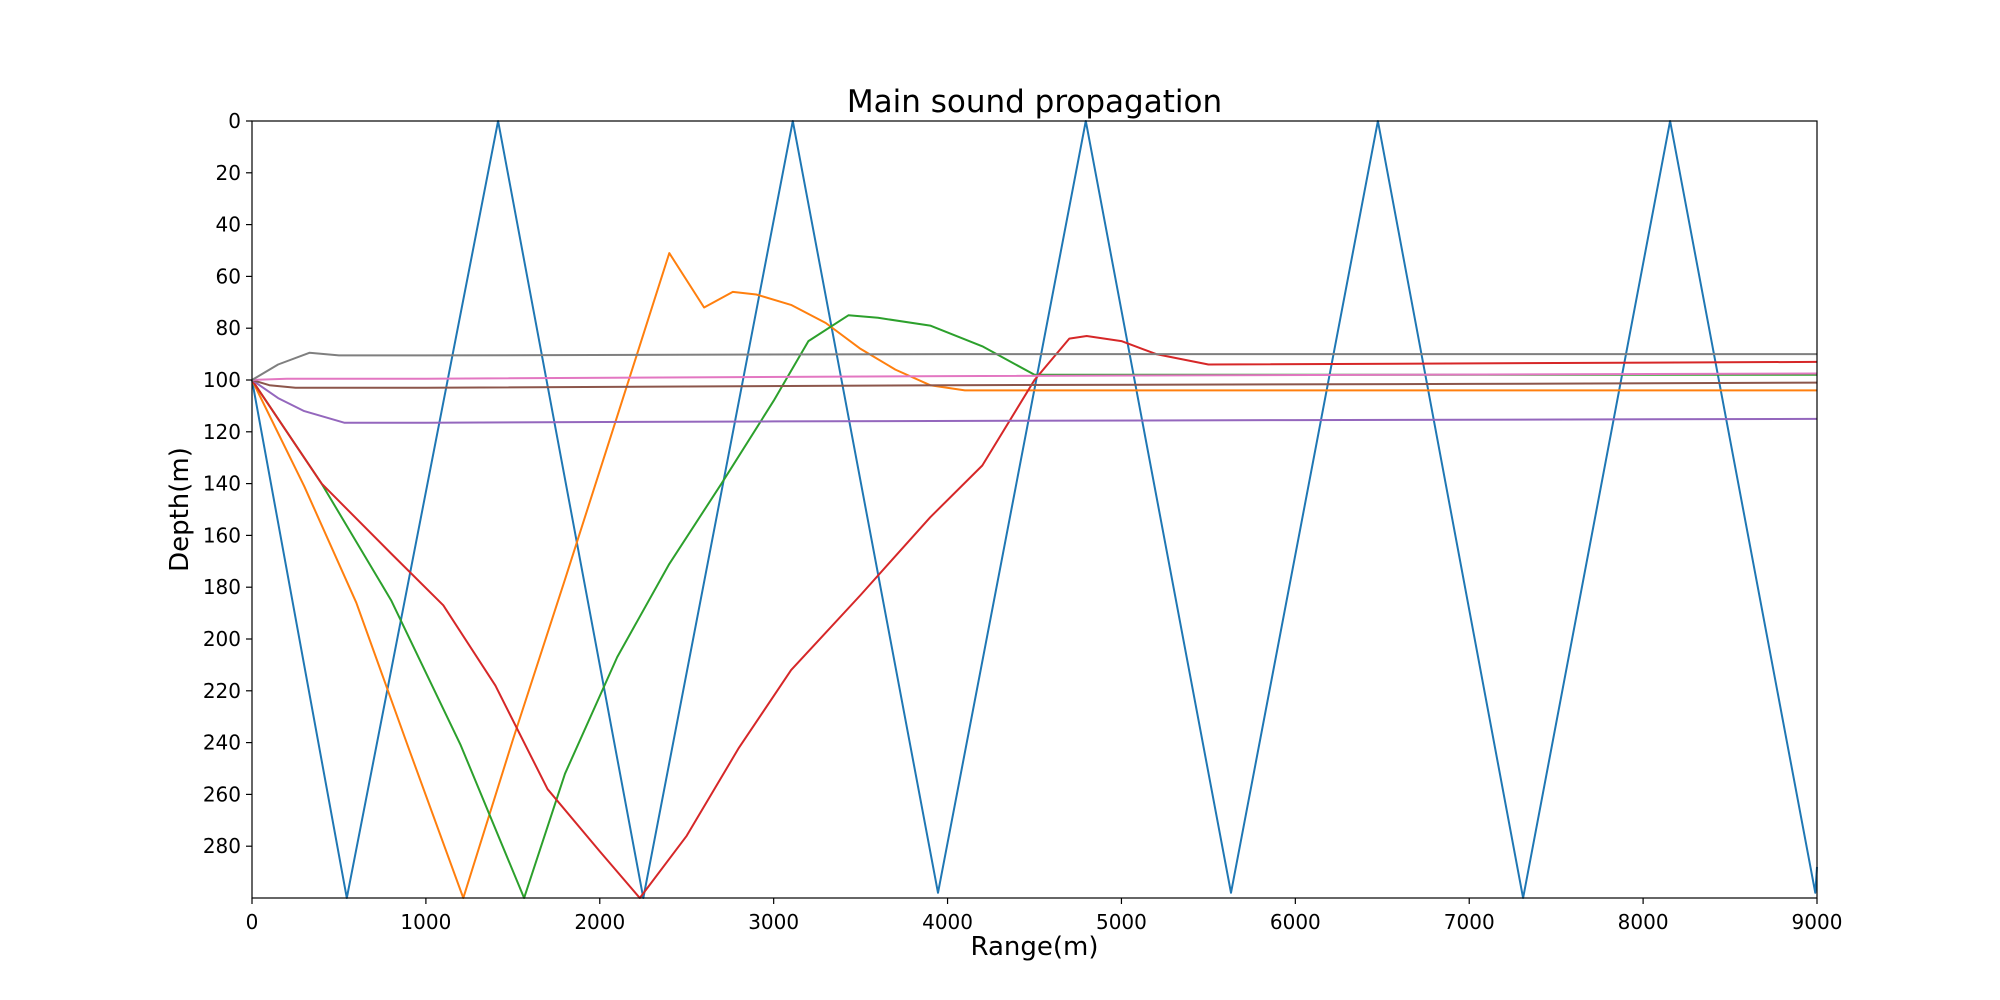  I want to click on y-axis-title: Depth(m), so click(180, 509).